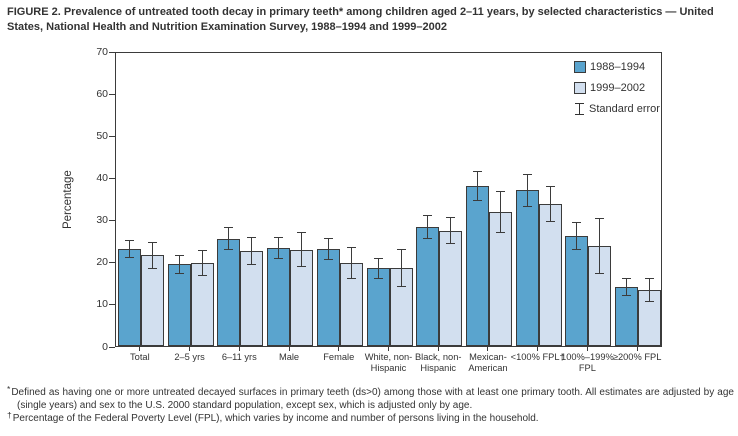  What do you see at coordinates (239, 357) in the screenshot?
I see `x-category-label: 6–11 yrs` at bounding box center [239, 357].